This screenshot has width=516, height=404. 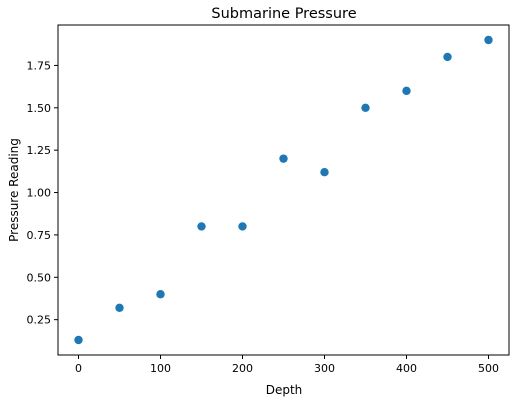 I want to click on y-axis-ticks: 0.25 0.50 0.75 1.00 1.25 1.50 1.75, so click(x=42, y=193).